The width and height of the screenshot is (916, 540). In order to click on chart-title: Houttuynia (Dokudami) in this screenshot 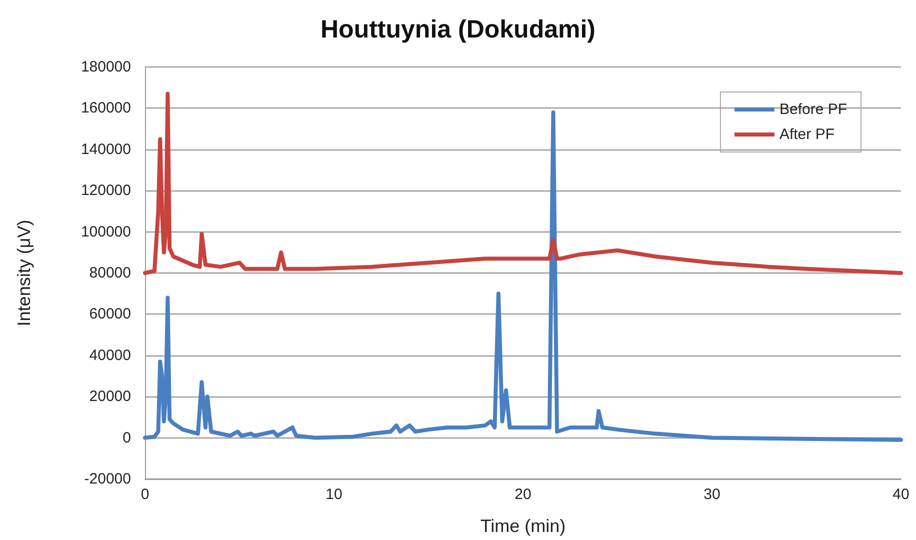, I will do `click(458, 30)`.